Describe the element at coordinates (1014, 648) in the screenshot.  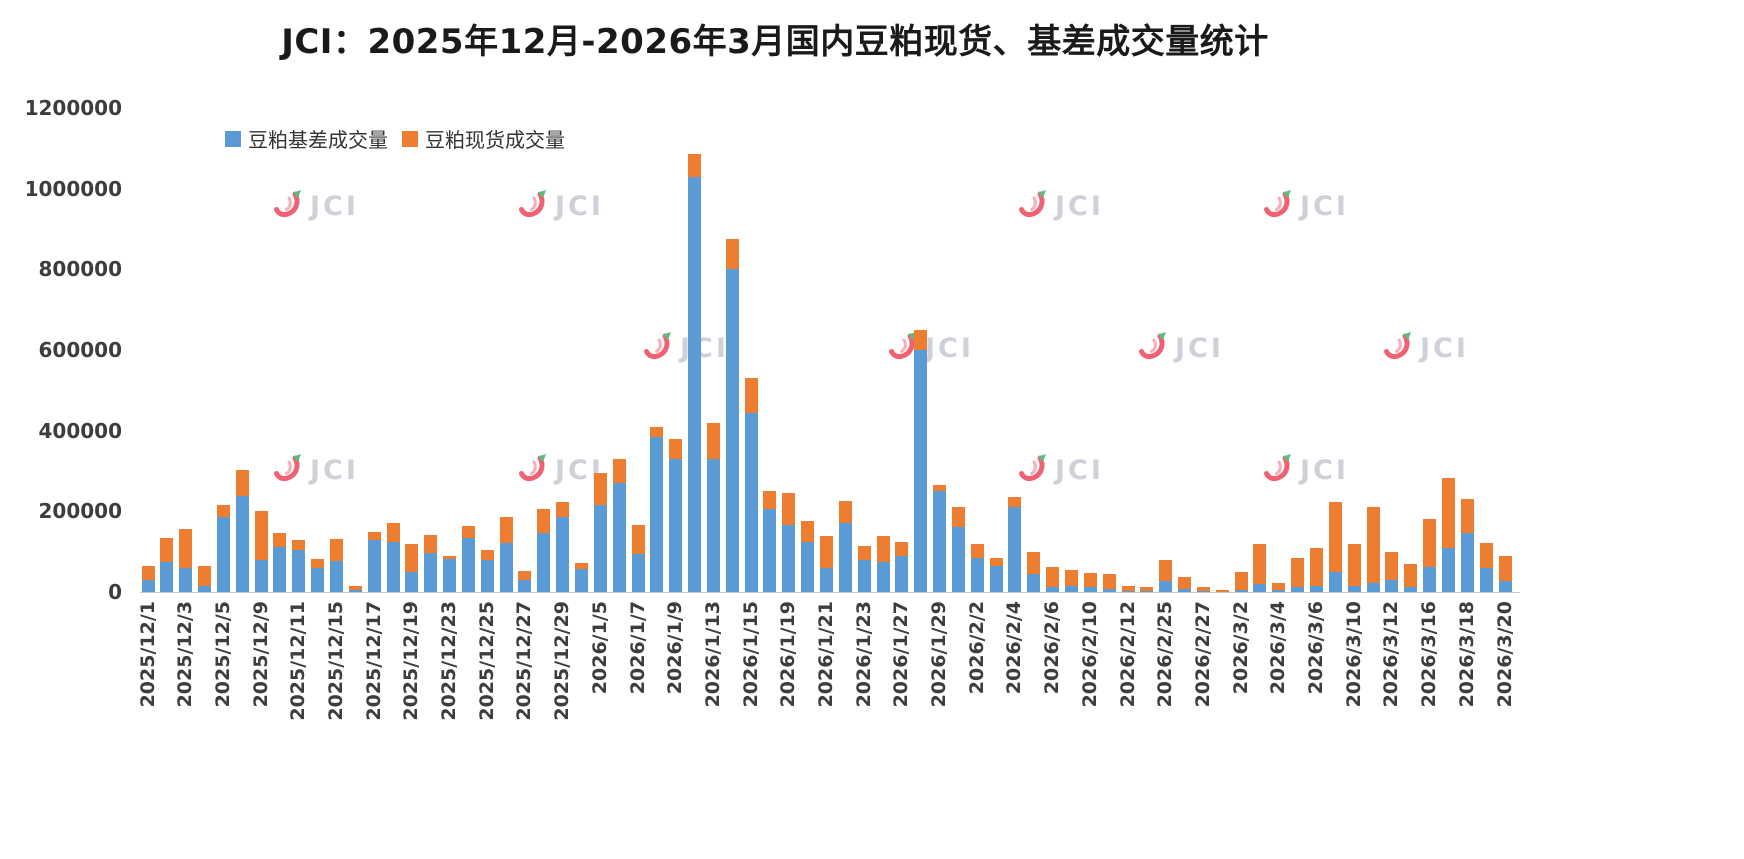
I see `x-axis-tick-label: 2026/2/4` at that location.